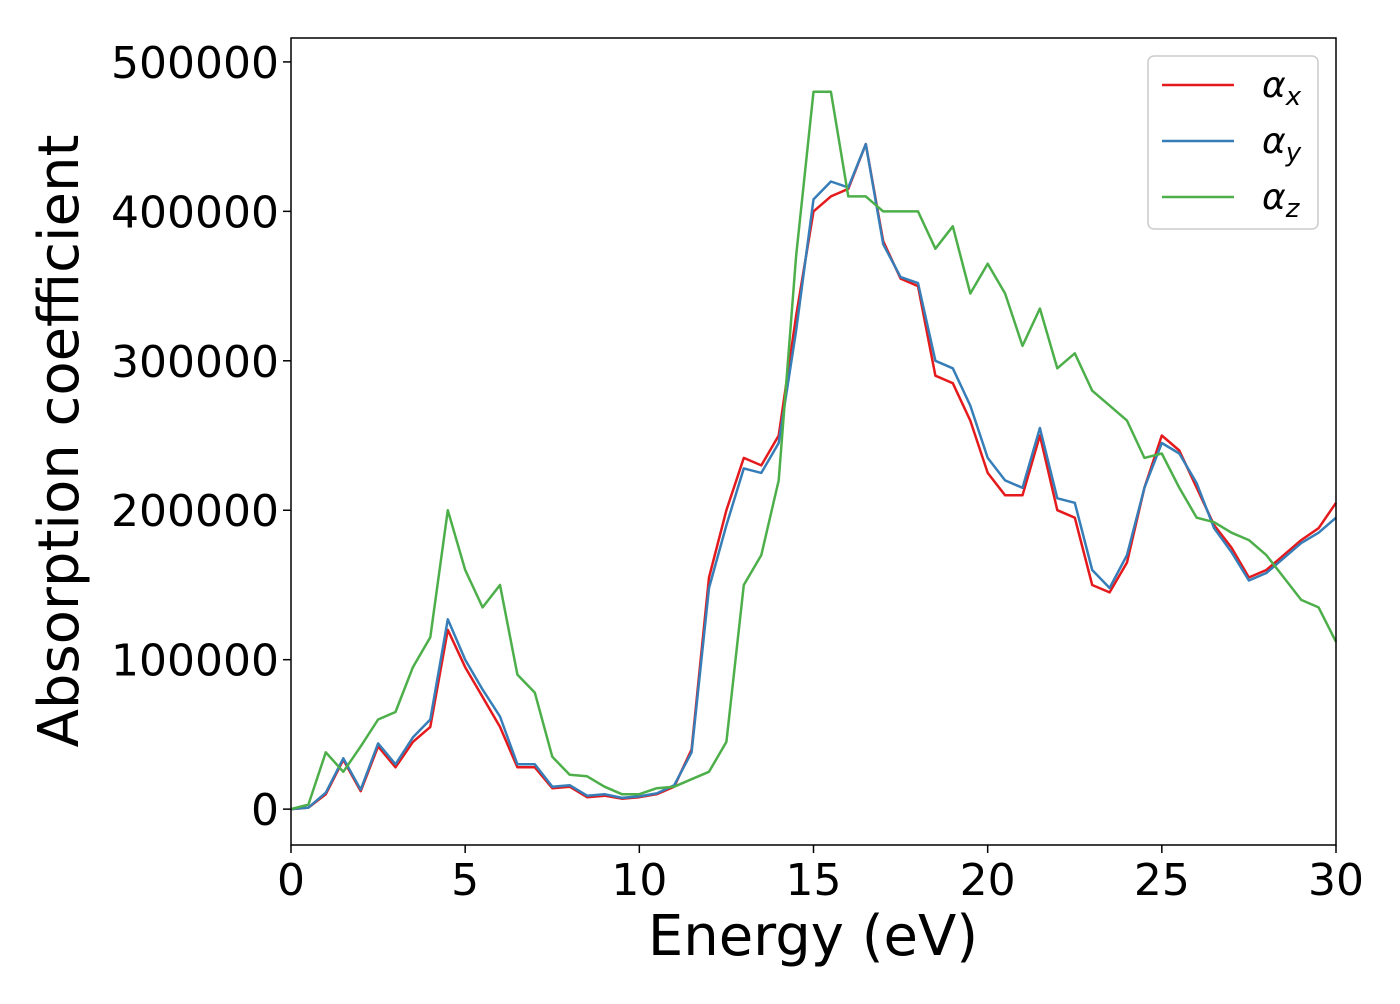 This screenshot has width=1400, height=1004. What do you see at coordinates (465, 880) in the screenshot?
I see `x-tick-label: 5` at bounding box center [465, 880].